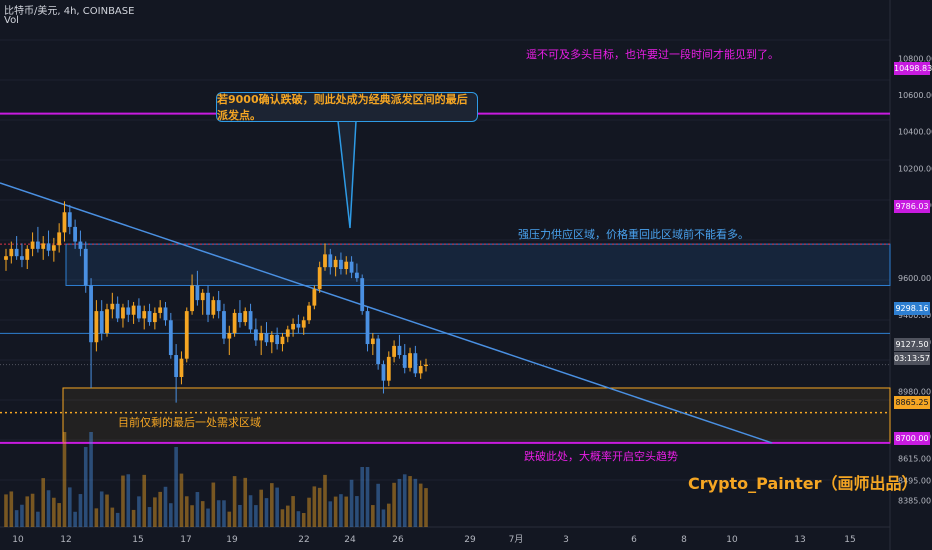  I want to click on time-tick-label: 29, so click(470, 540).